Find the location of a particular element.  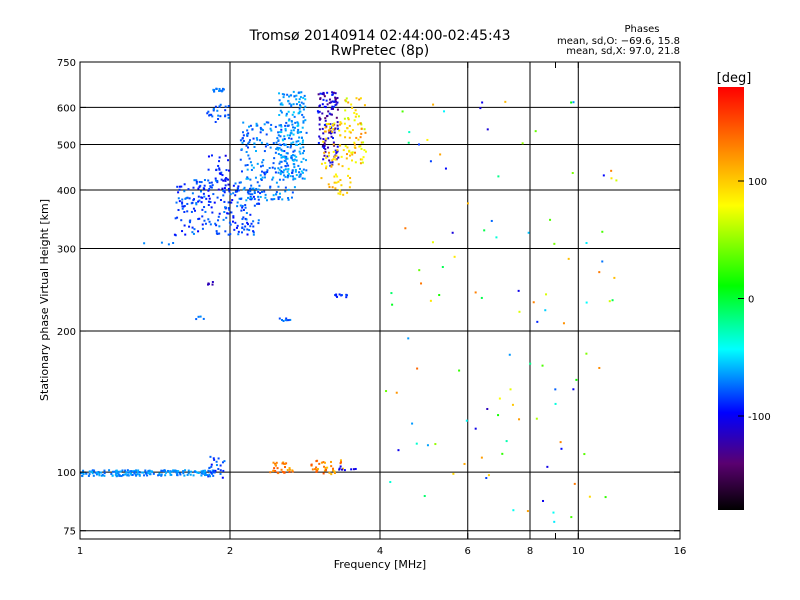

y-tick-label: 600 is located at coordinates (66, 108).